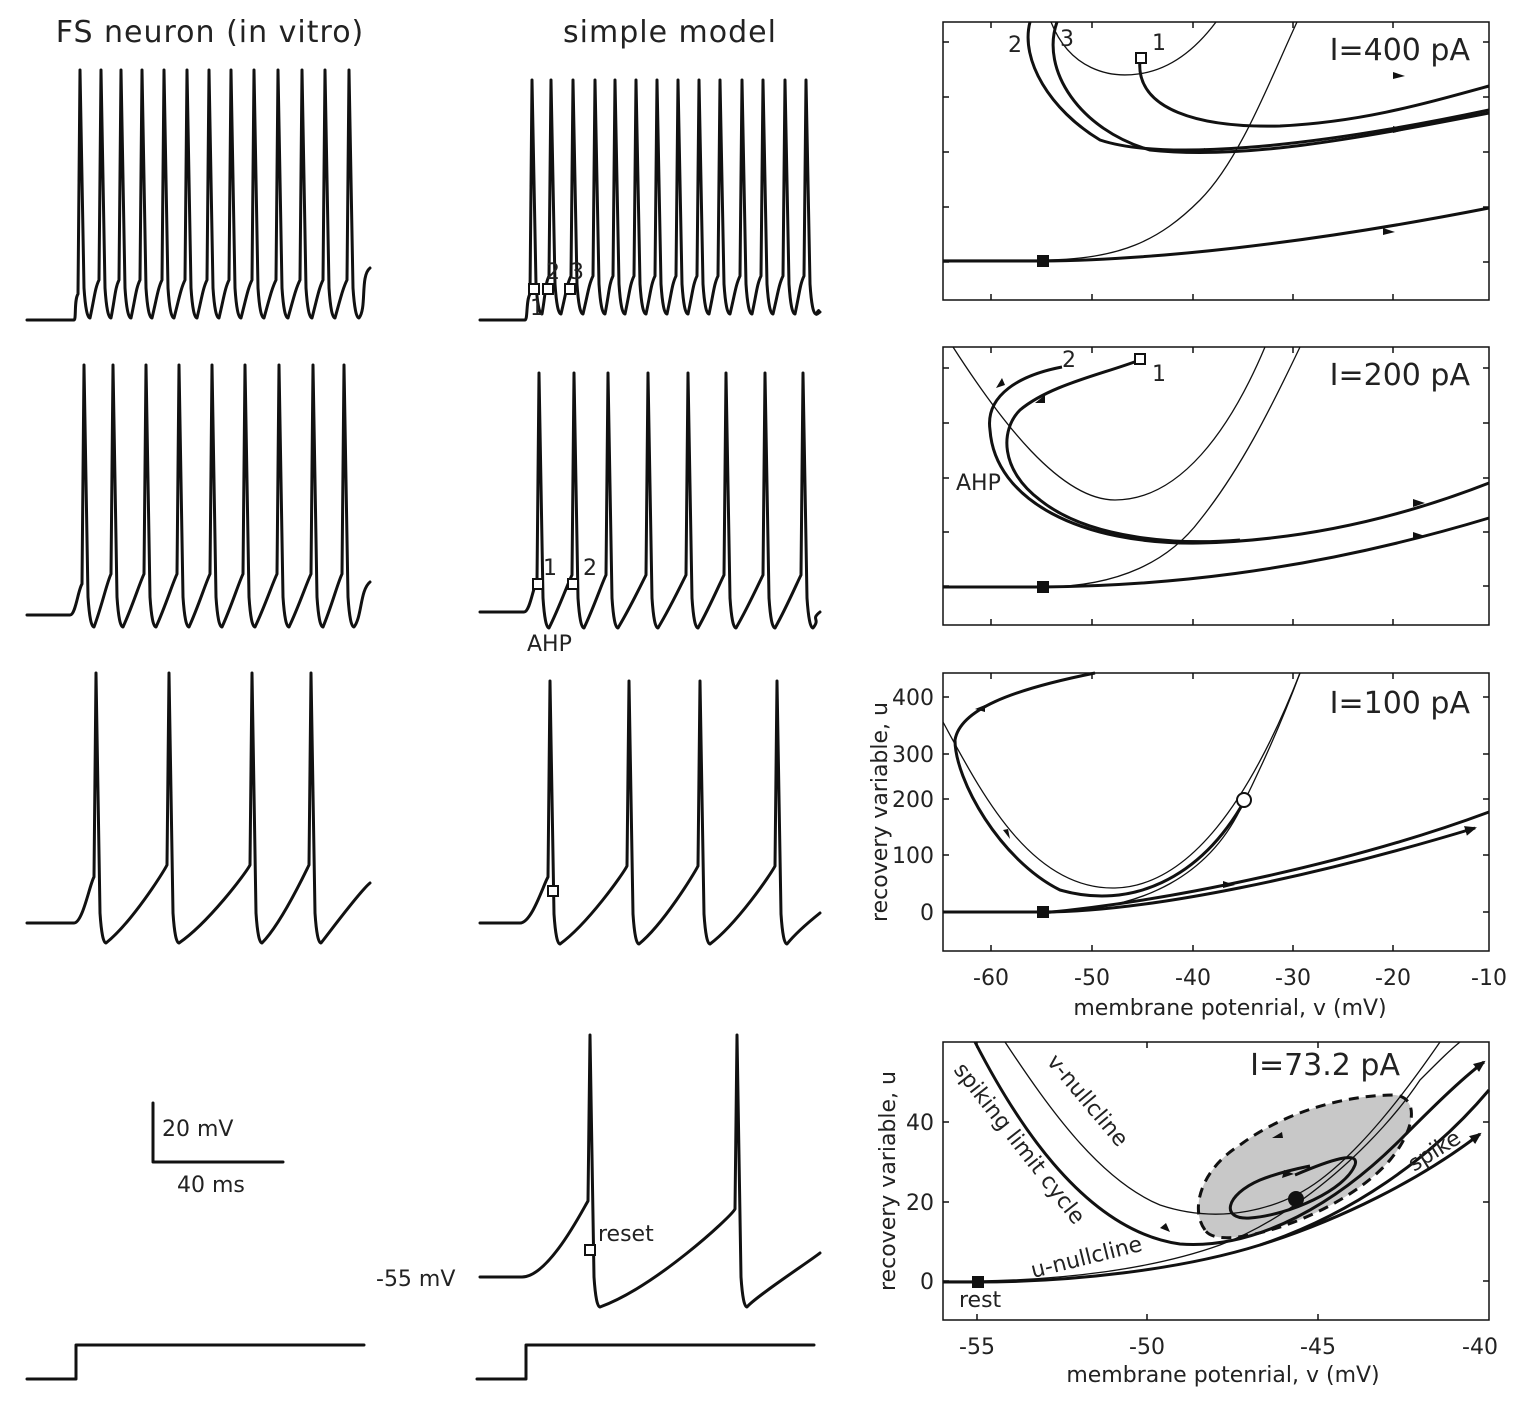 The height and width of the screenshot is (1407, 1524). I want to click on current-label: I=100 pA, so click(1400, 703).